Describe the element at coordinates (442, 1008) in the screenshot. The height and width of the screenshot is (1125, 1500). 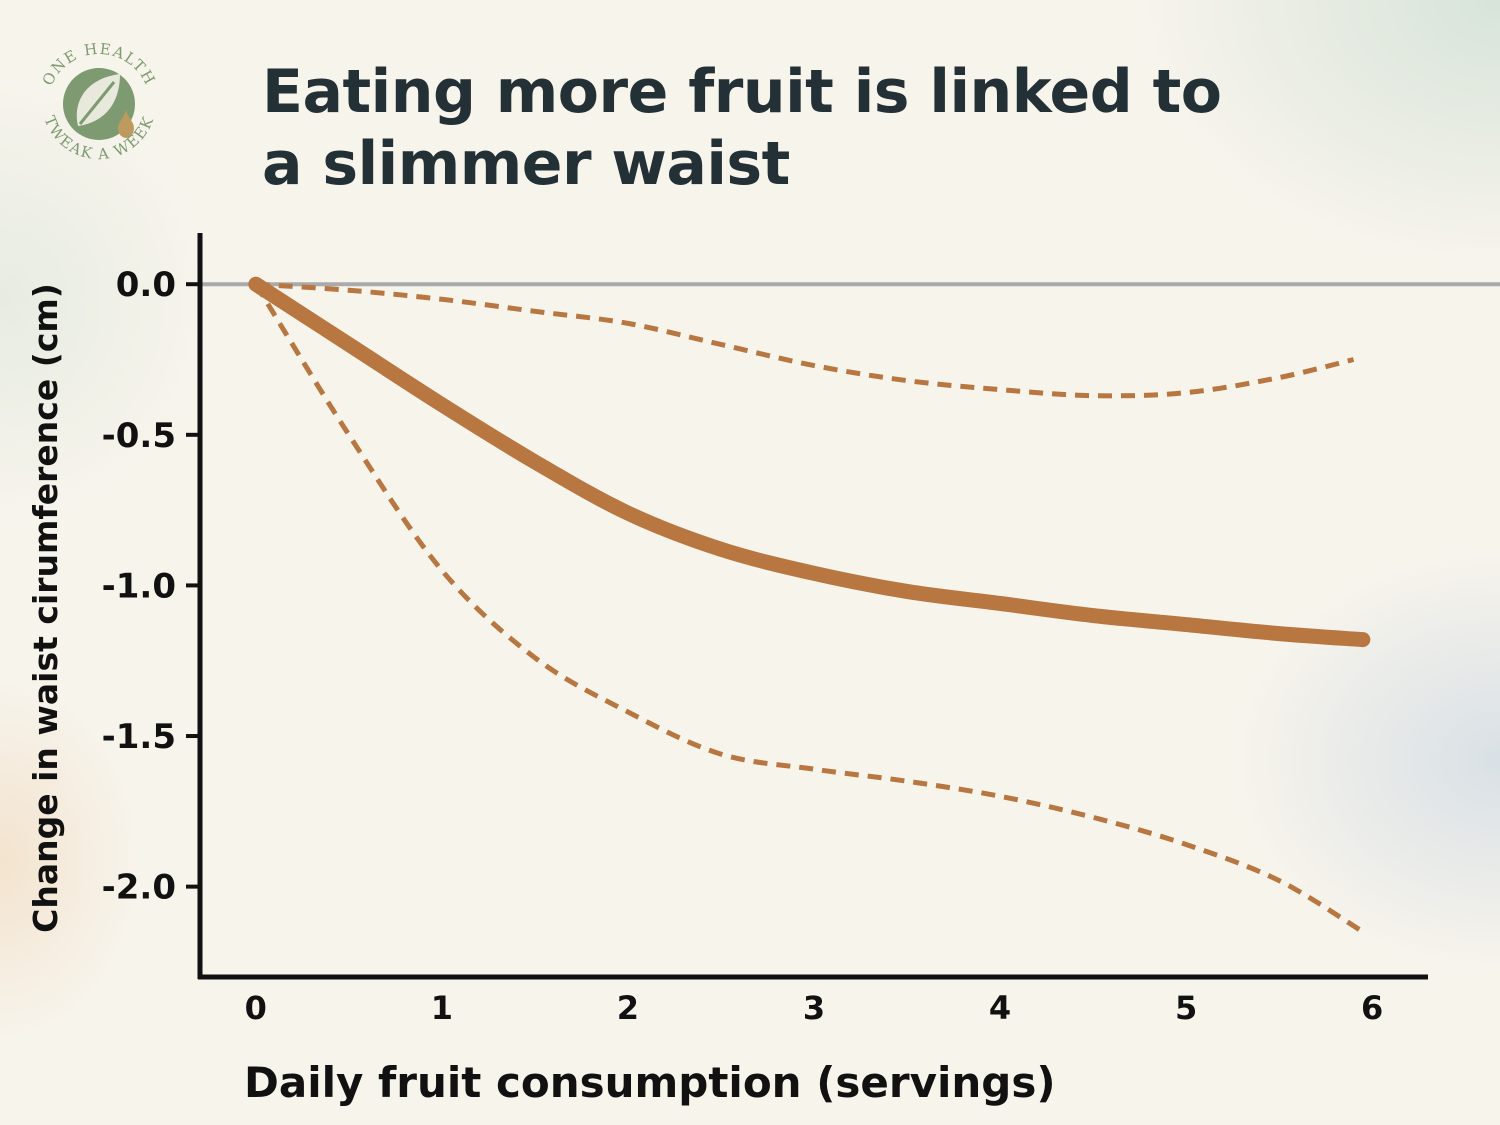
I see `x-tick-label: 1` at that location.